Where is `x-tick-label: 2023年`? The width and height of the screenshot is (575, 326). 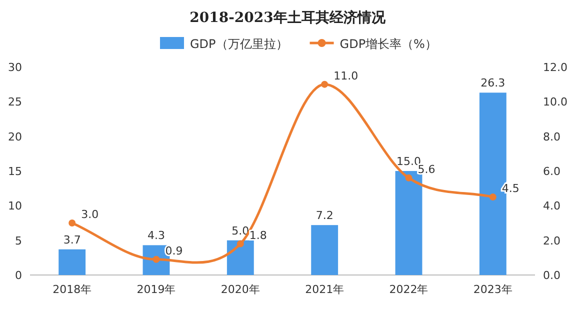
x-tick-label: 2023年 is located at coordinates (492, 289).